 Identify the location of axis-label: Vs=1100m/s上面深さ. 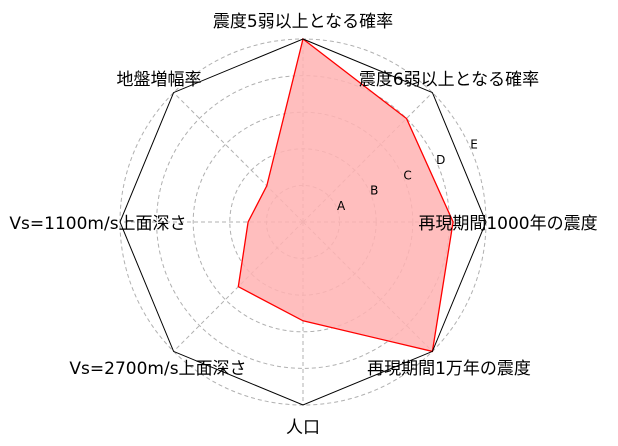
(97, 224).